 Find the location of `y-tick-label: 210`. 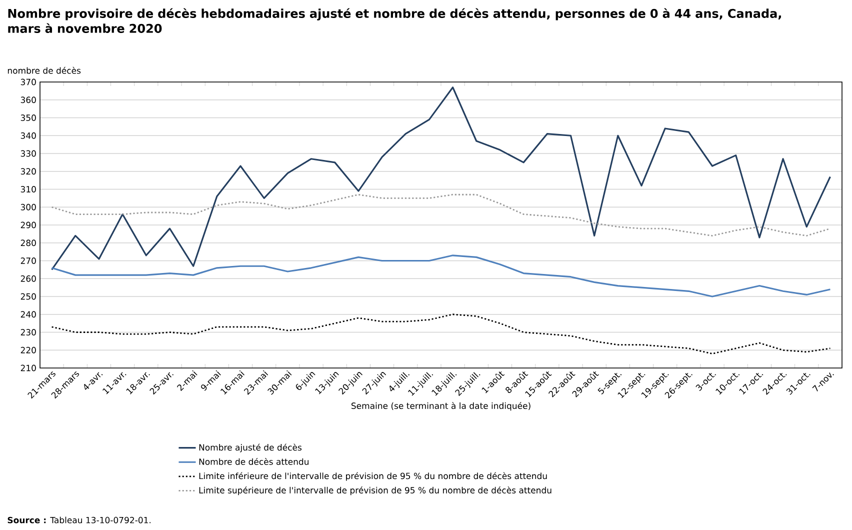

y-tick-label: 210 is located at coordinates (28, 368).